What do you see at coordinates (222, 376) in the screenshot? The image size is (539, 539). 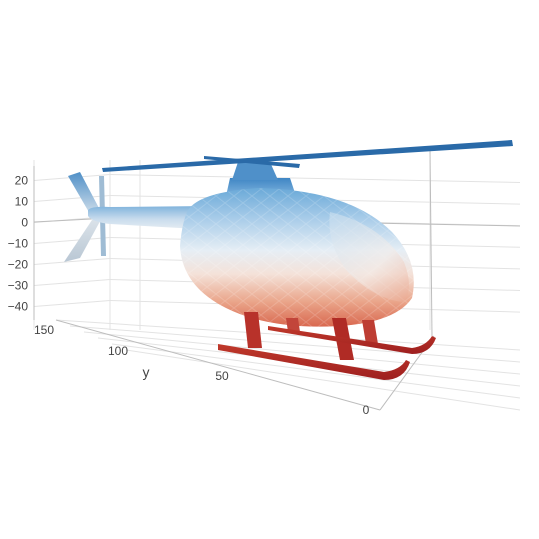 I see `y-tick-label: 50` at bounding box center [222, 376].